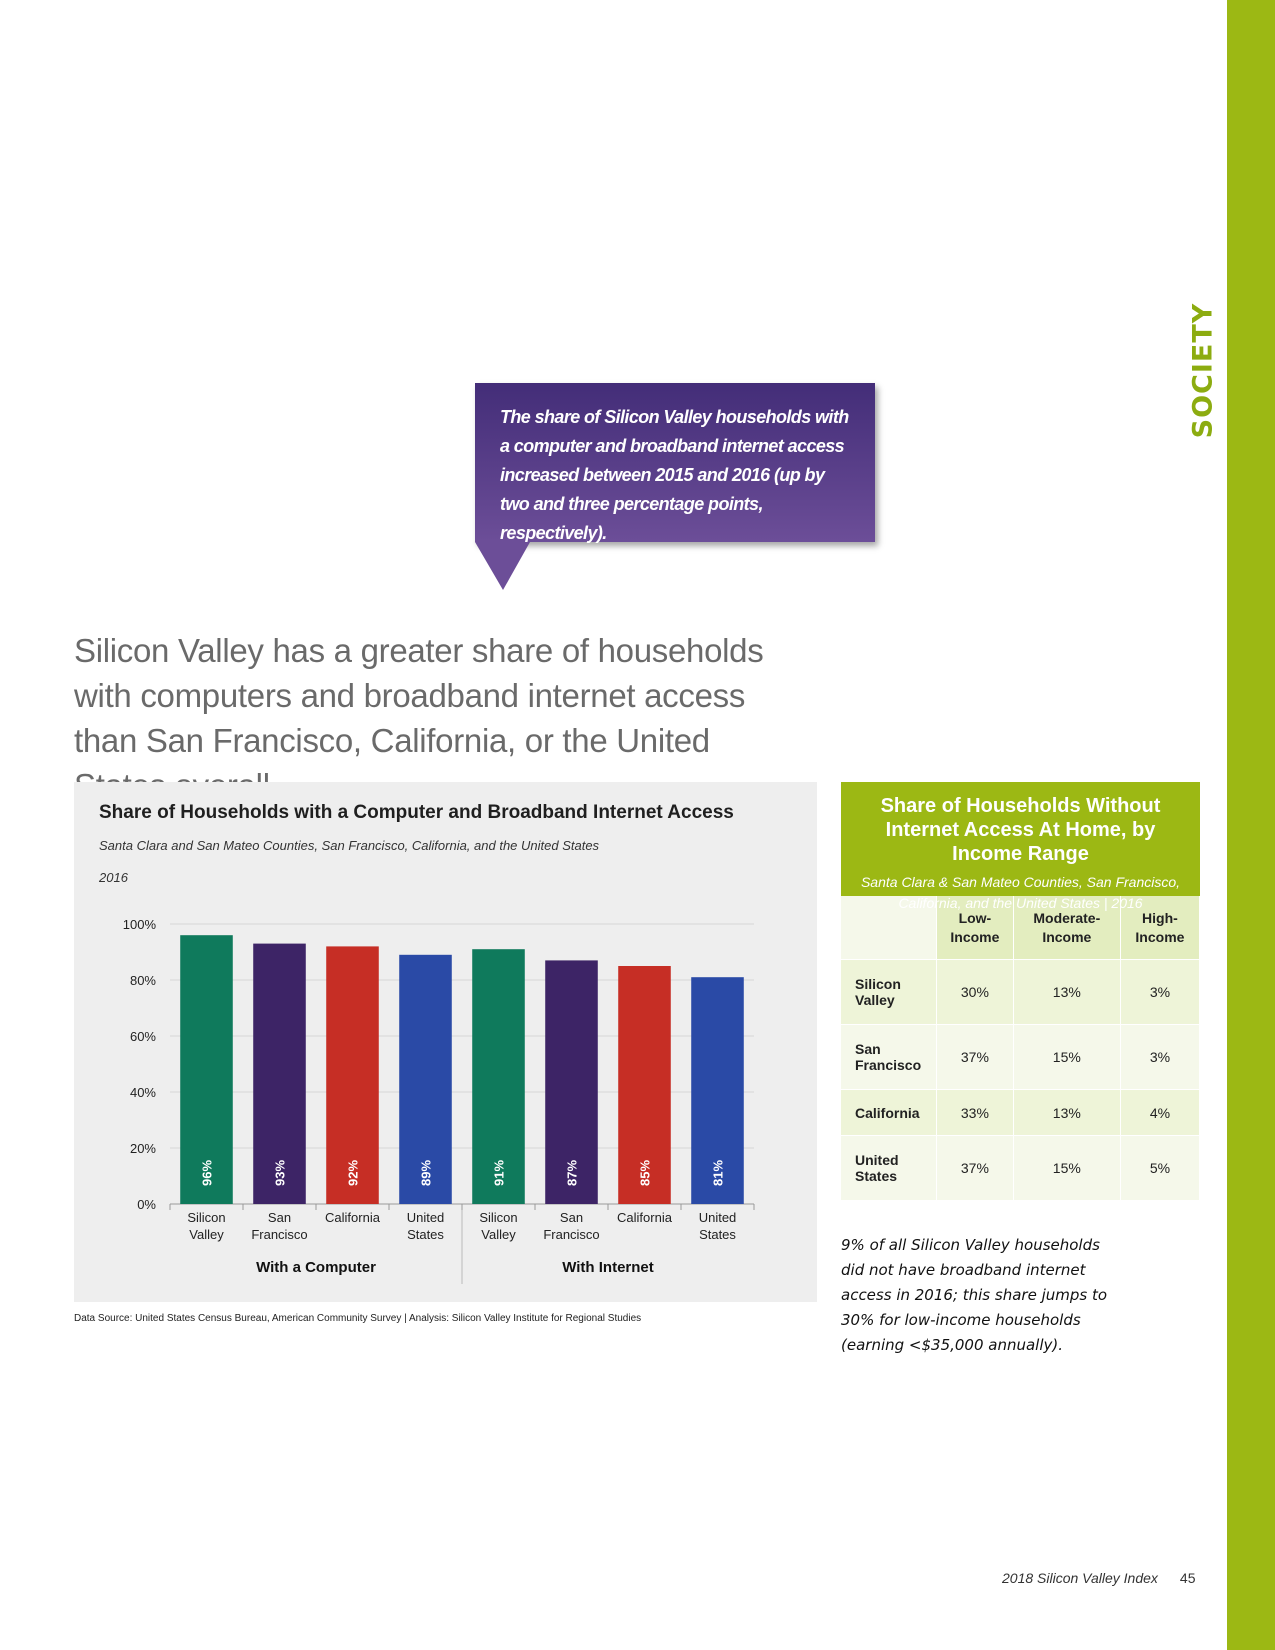 Image resolution: width=1275 pixels, height=1650 pixels. I want to click on column-header: Low-Income, so click(975, 928).